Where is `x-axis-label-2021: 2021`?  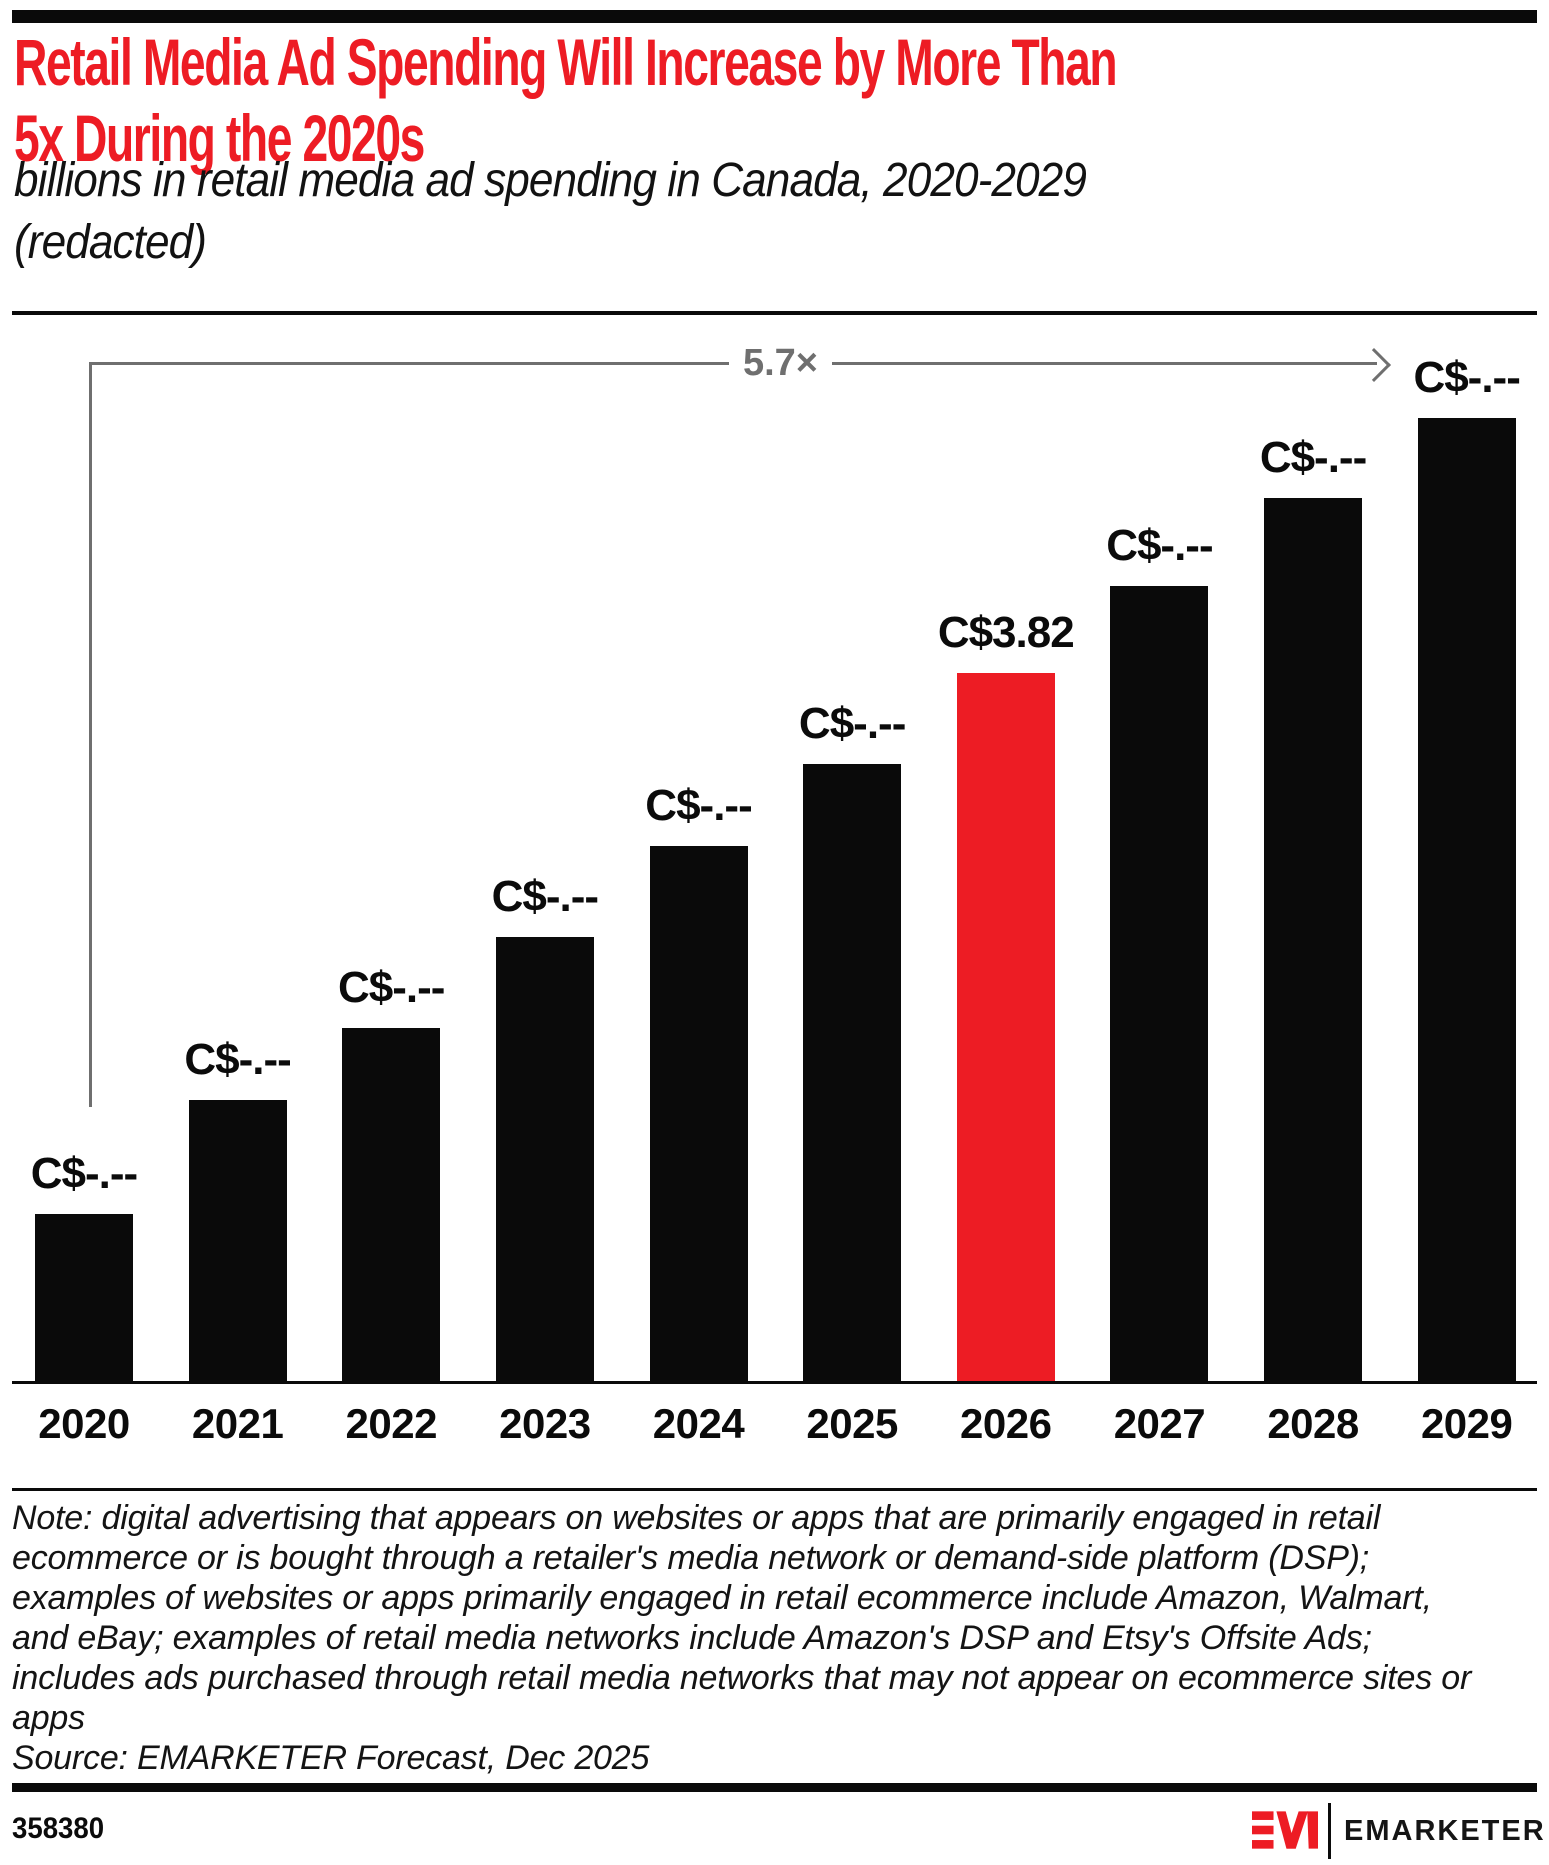 x-axis-label-2021: 2021 is located at coordinates (237, 1423).